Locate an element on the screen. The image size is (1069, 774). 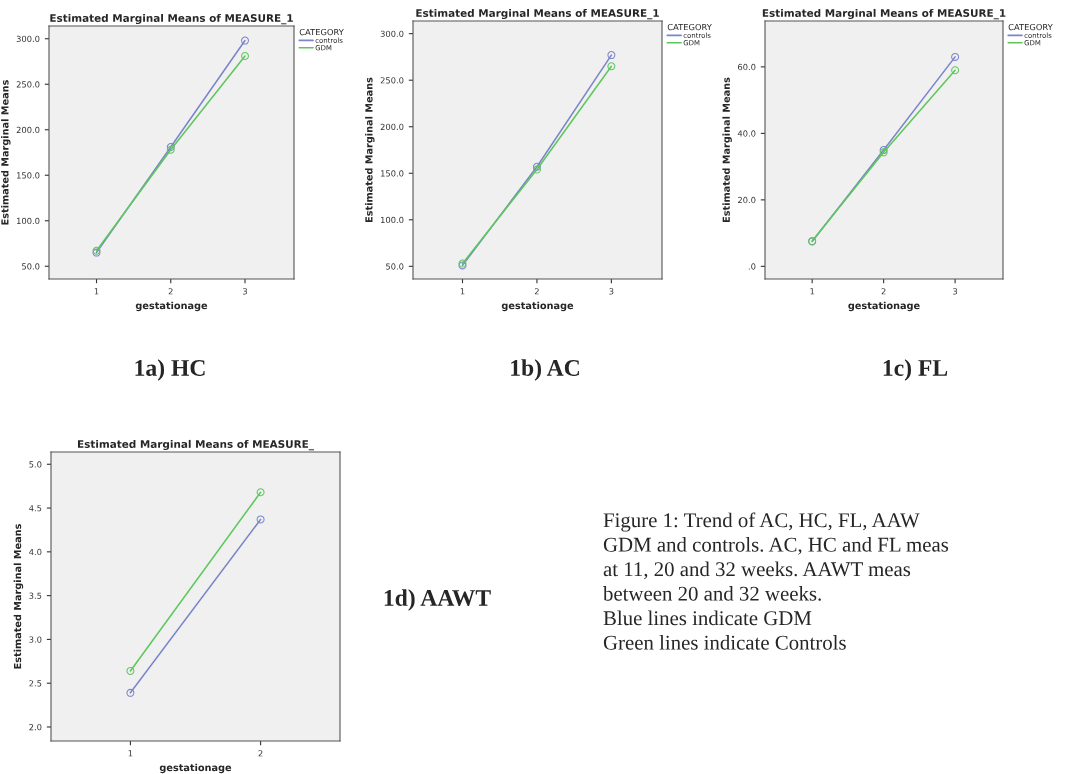
text: 1d) AAWT is located at coordinates (437, 600).